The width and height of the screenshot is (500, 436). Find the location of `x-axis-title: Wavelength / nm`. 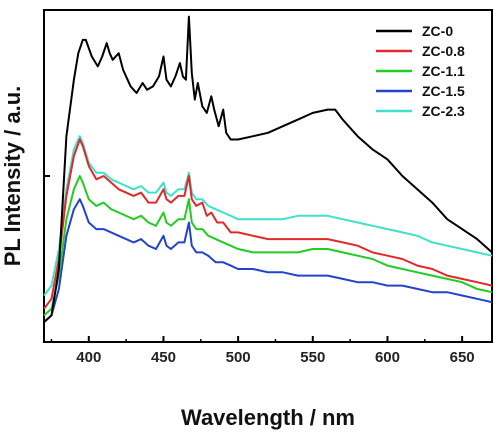

x-axis-title: Wavelength / nm is located at coordinates (268, 417).